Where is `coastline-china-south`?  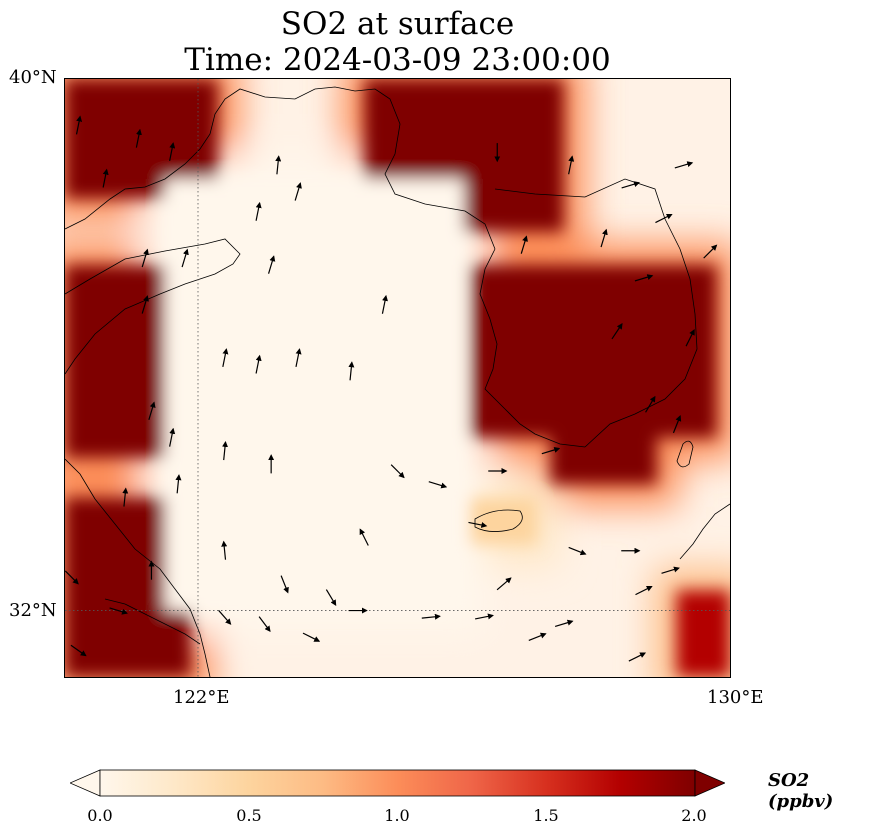 coastline-china-south is located at coordinates (138, 567).